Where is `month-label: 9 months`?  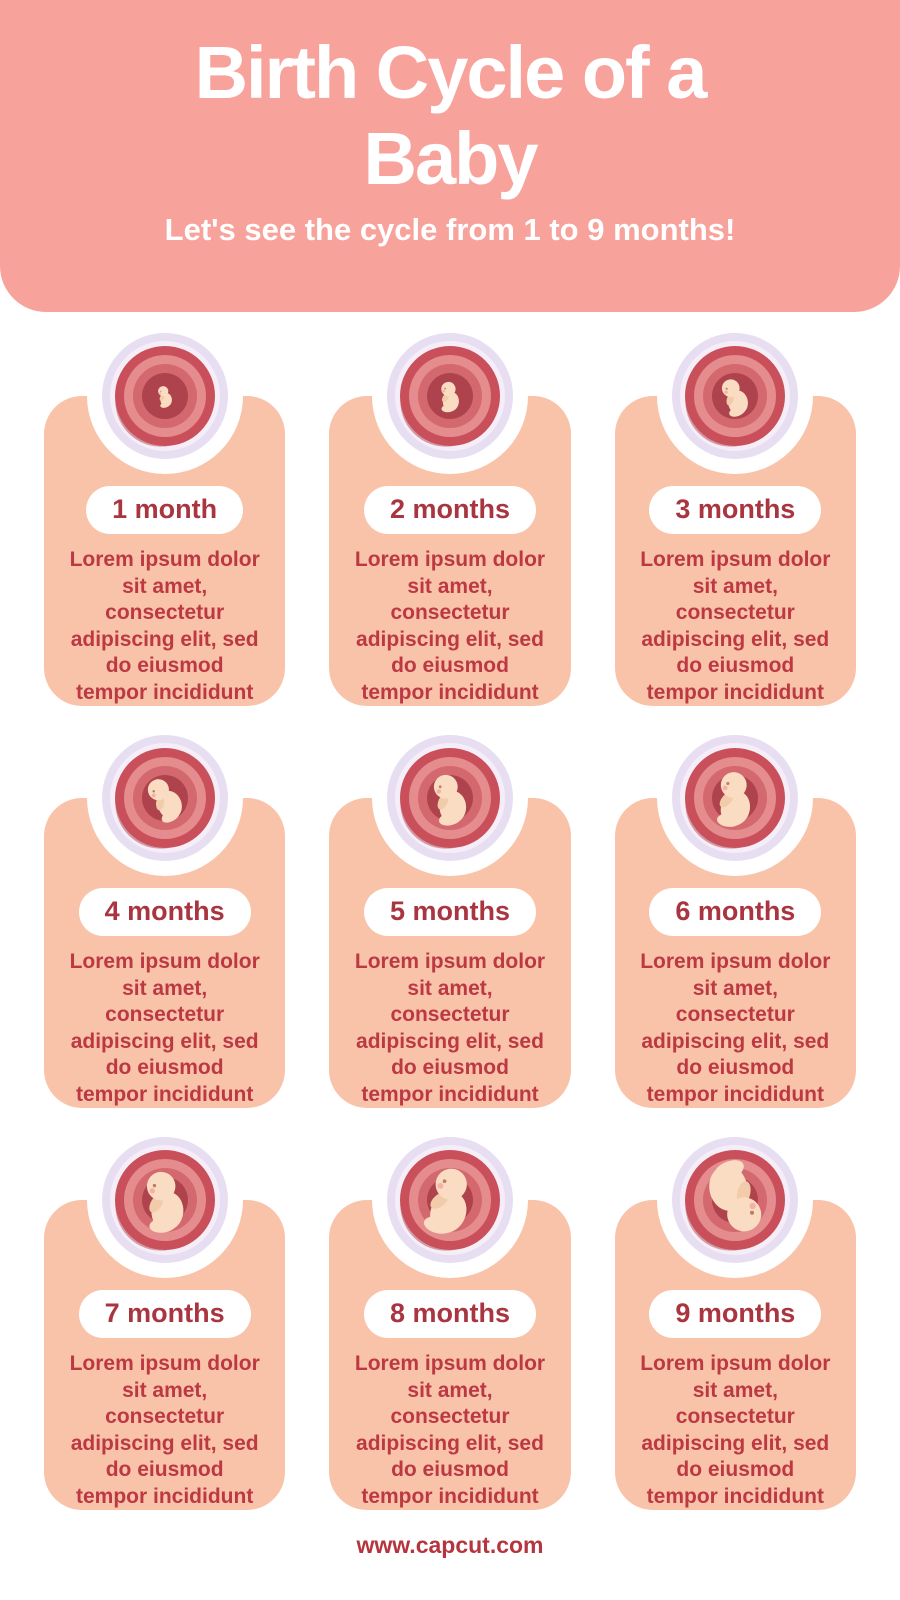
month-label: 9 months is located at coordinates (735, 1313).